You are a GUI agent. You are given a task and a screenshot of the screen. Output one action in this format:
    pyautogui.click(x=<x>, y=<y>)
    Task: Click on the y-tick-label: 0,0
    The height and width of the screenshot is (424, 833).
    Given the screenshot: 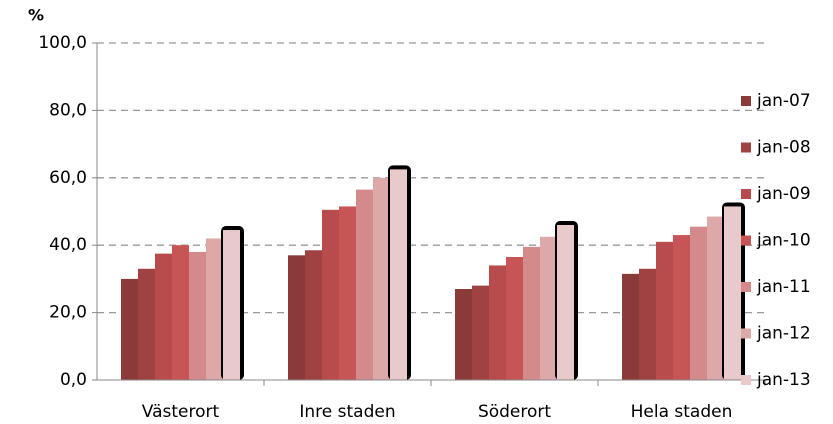 What is the action you would take?
    pyautogui.click(x=73, y=380)
    